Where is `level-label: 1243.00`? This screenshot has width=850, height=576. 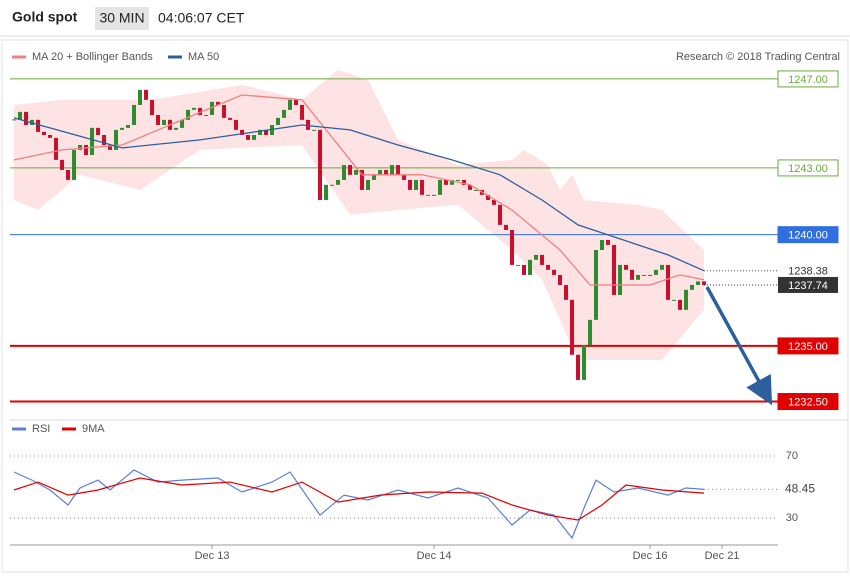 level-label: 1243.00 is located at coordinates (808, 169).